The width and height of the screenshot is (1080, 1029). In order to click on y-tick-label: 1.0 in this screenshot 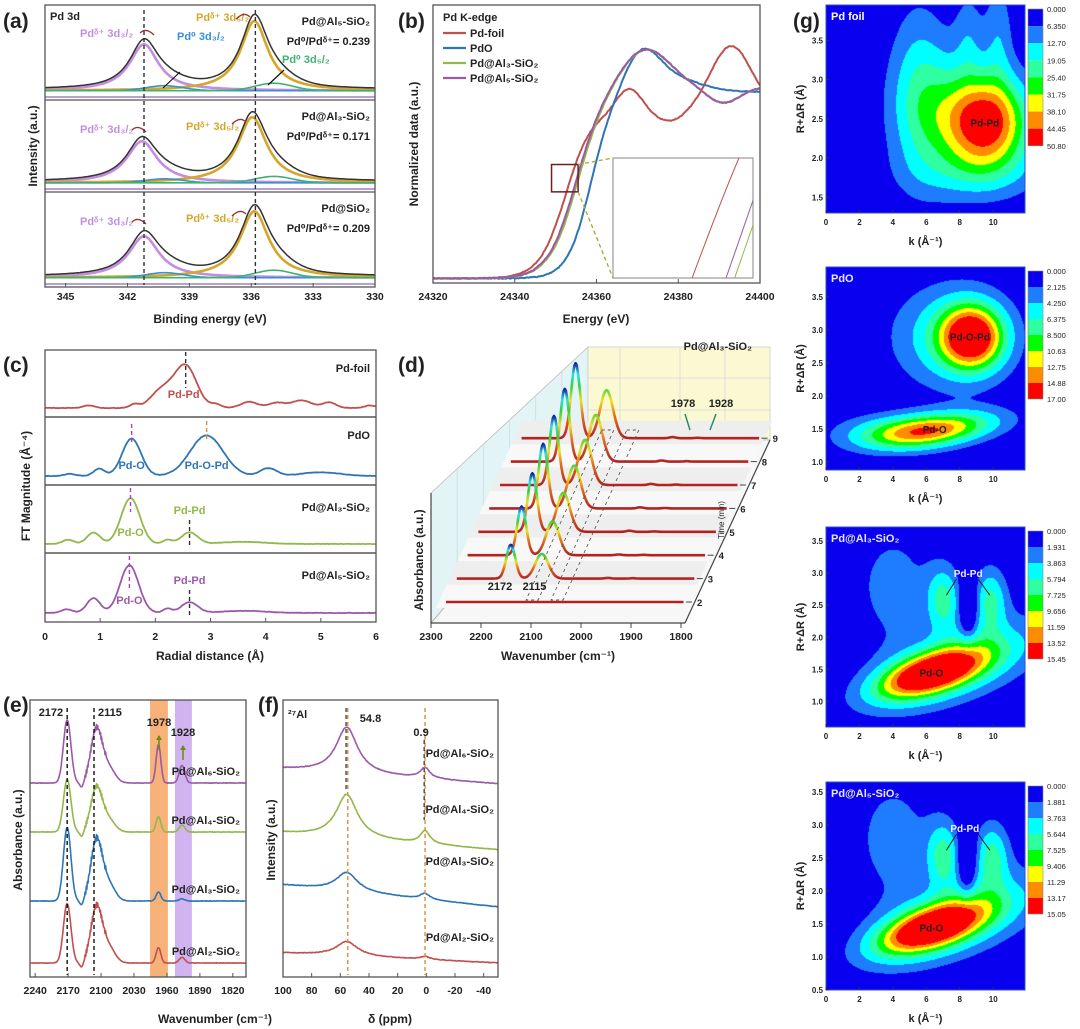, I will do `click(818, 701)`.